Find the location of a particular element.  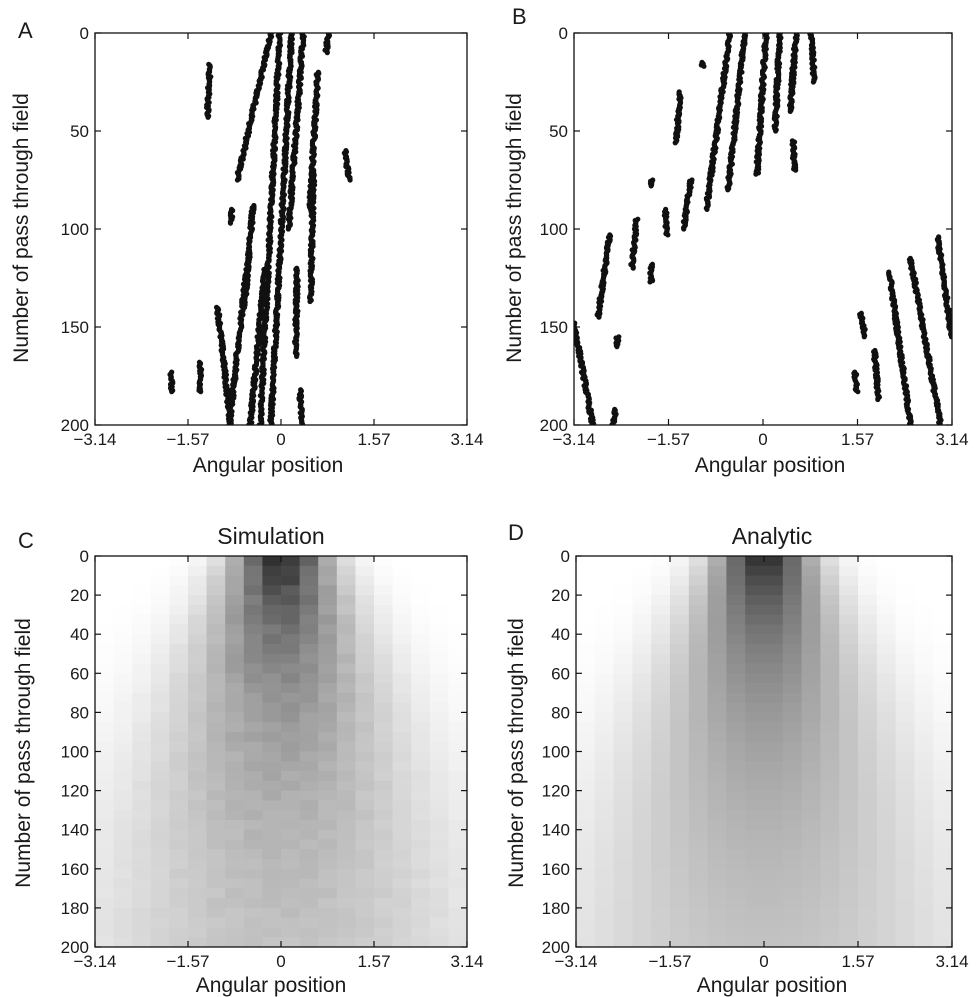

spike-point is located at coordinates (633, 268).